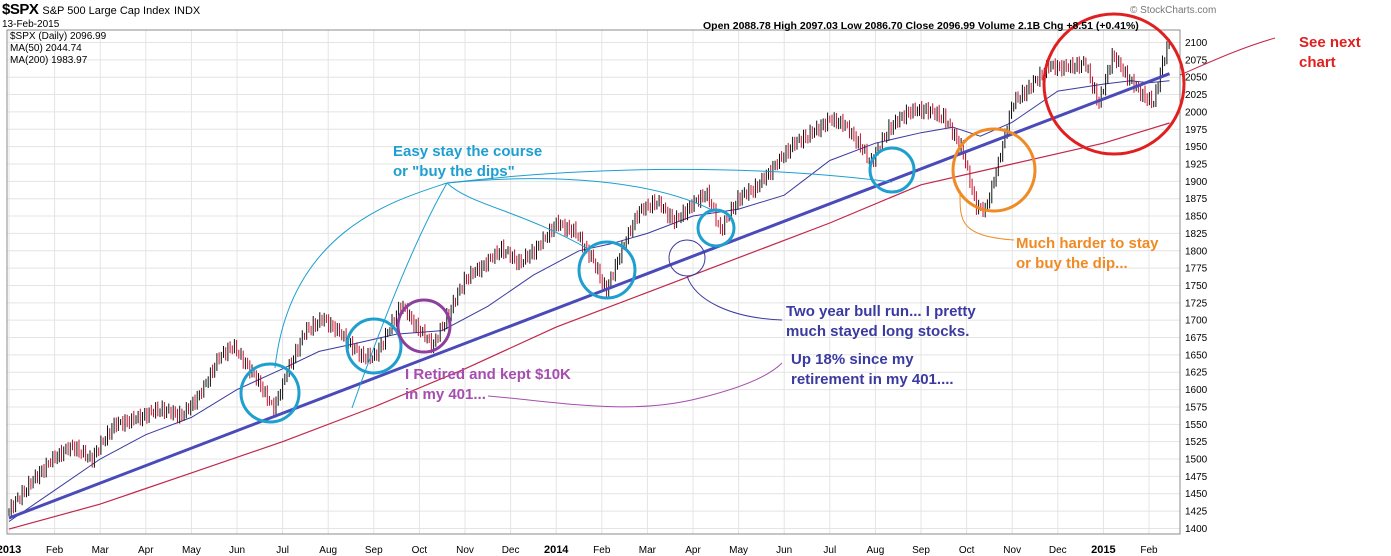 This screenshot has height=556, width=1391. I want to click on y-tick-label: 1800, so click(1196, 251).